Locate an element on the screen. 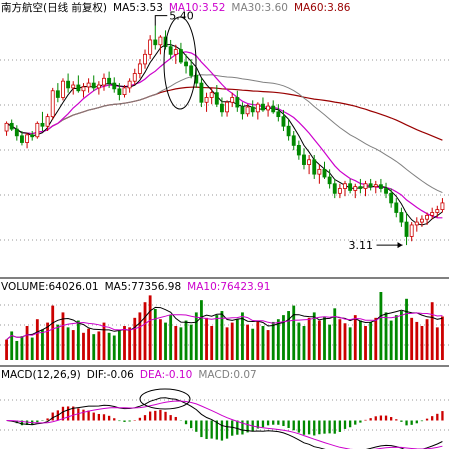 The image size is (449, 449). low-price-arrowhead is located at coordinates (400, 245).